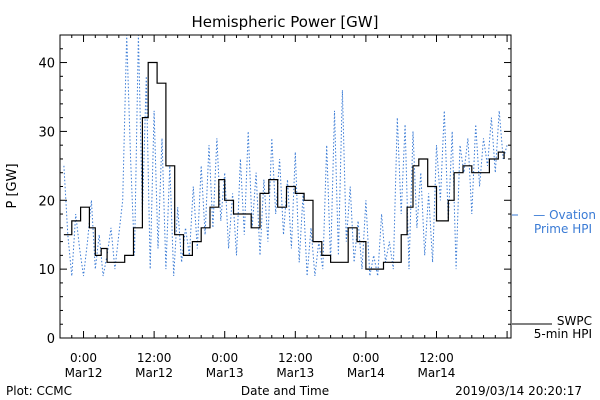 The height and width of the screenshot is (400, 600). What do you see at coordinates (51, 339) in the screenshot?
I see `y-tick-label: 0` at bounding box center [51, 339].